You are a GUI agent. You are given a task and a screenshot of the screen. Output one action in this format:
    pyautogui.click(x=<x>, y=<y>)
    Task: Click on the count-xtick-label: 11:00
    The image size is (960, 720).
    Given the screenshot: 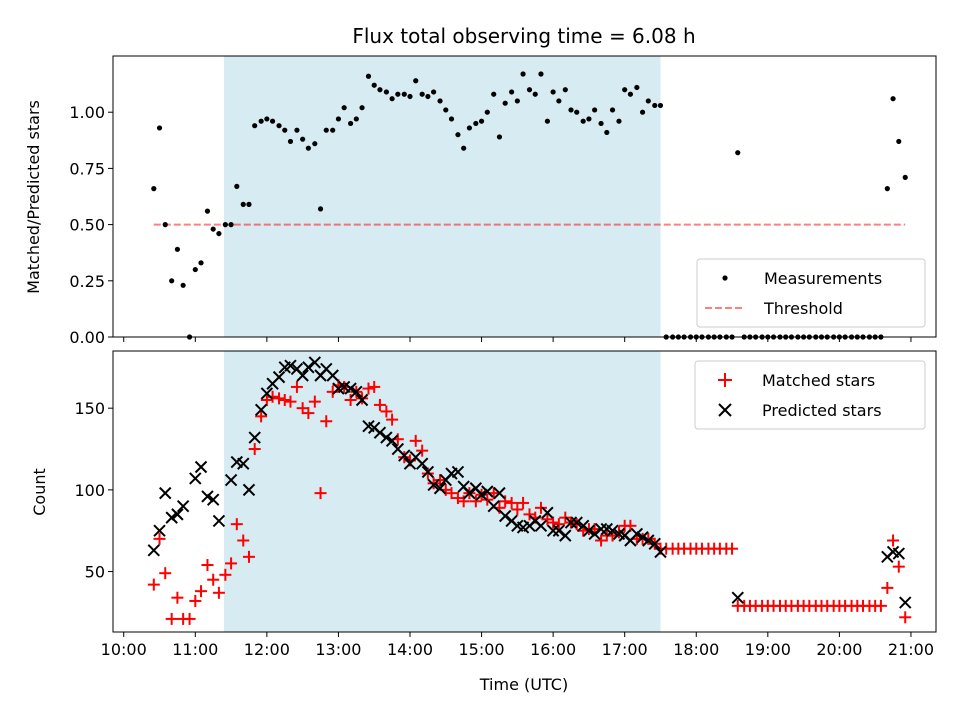 What is the action you would take?
    pyautogui.click(x=195, y=649)
    